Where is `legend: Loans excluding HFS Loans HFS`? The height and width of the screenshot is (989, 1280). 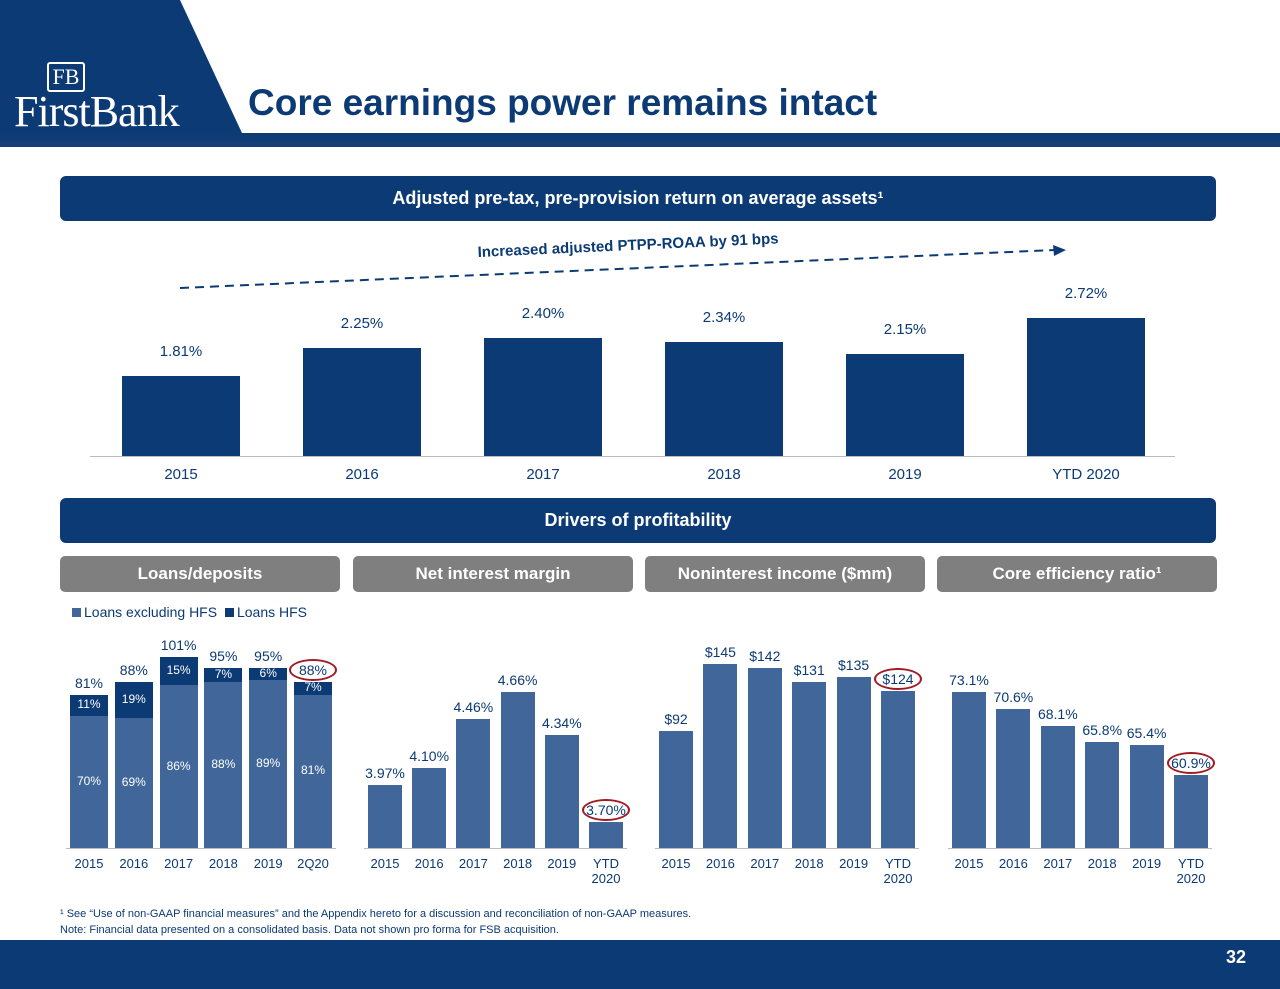
legend: Loans excluding HFS Loans HFS is located at coordinates (189, 612).